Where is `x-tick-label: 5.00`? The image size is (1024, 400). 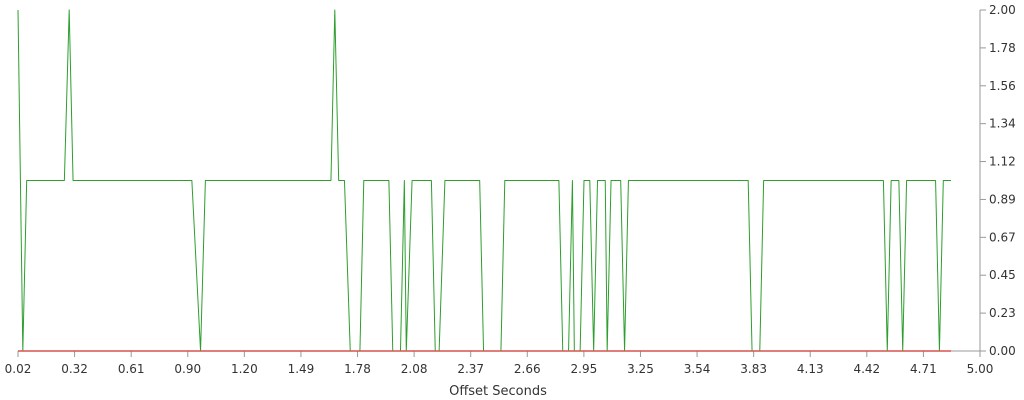 x-tick-label: 5.00 is located at coordinates (980, 369).